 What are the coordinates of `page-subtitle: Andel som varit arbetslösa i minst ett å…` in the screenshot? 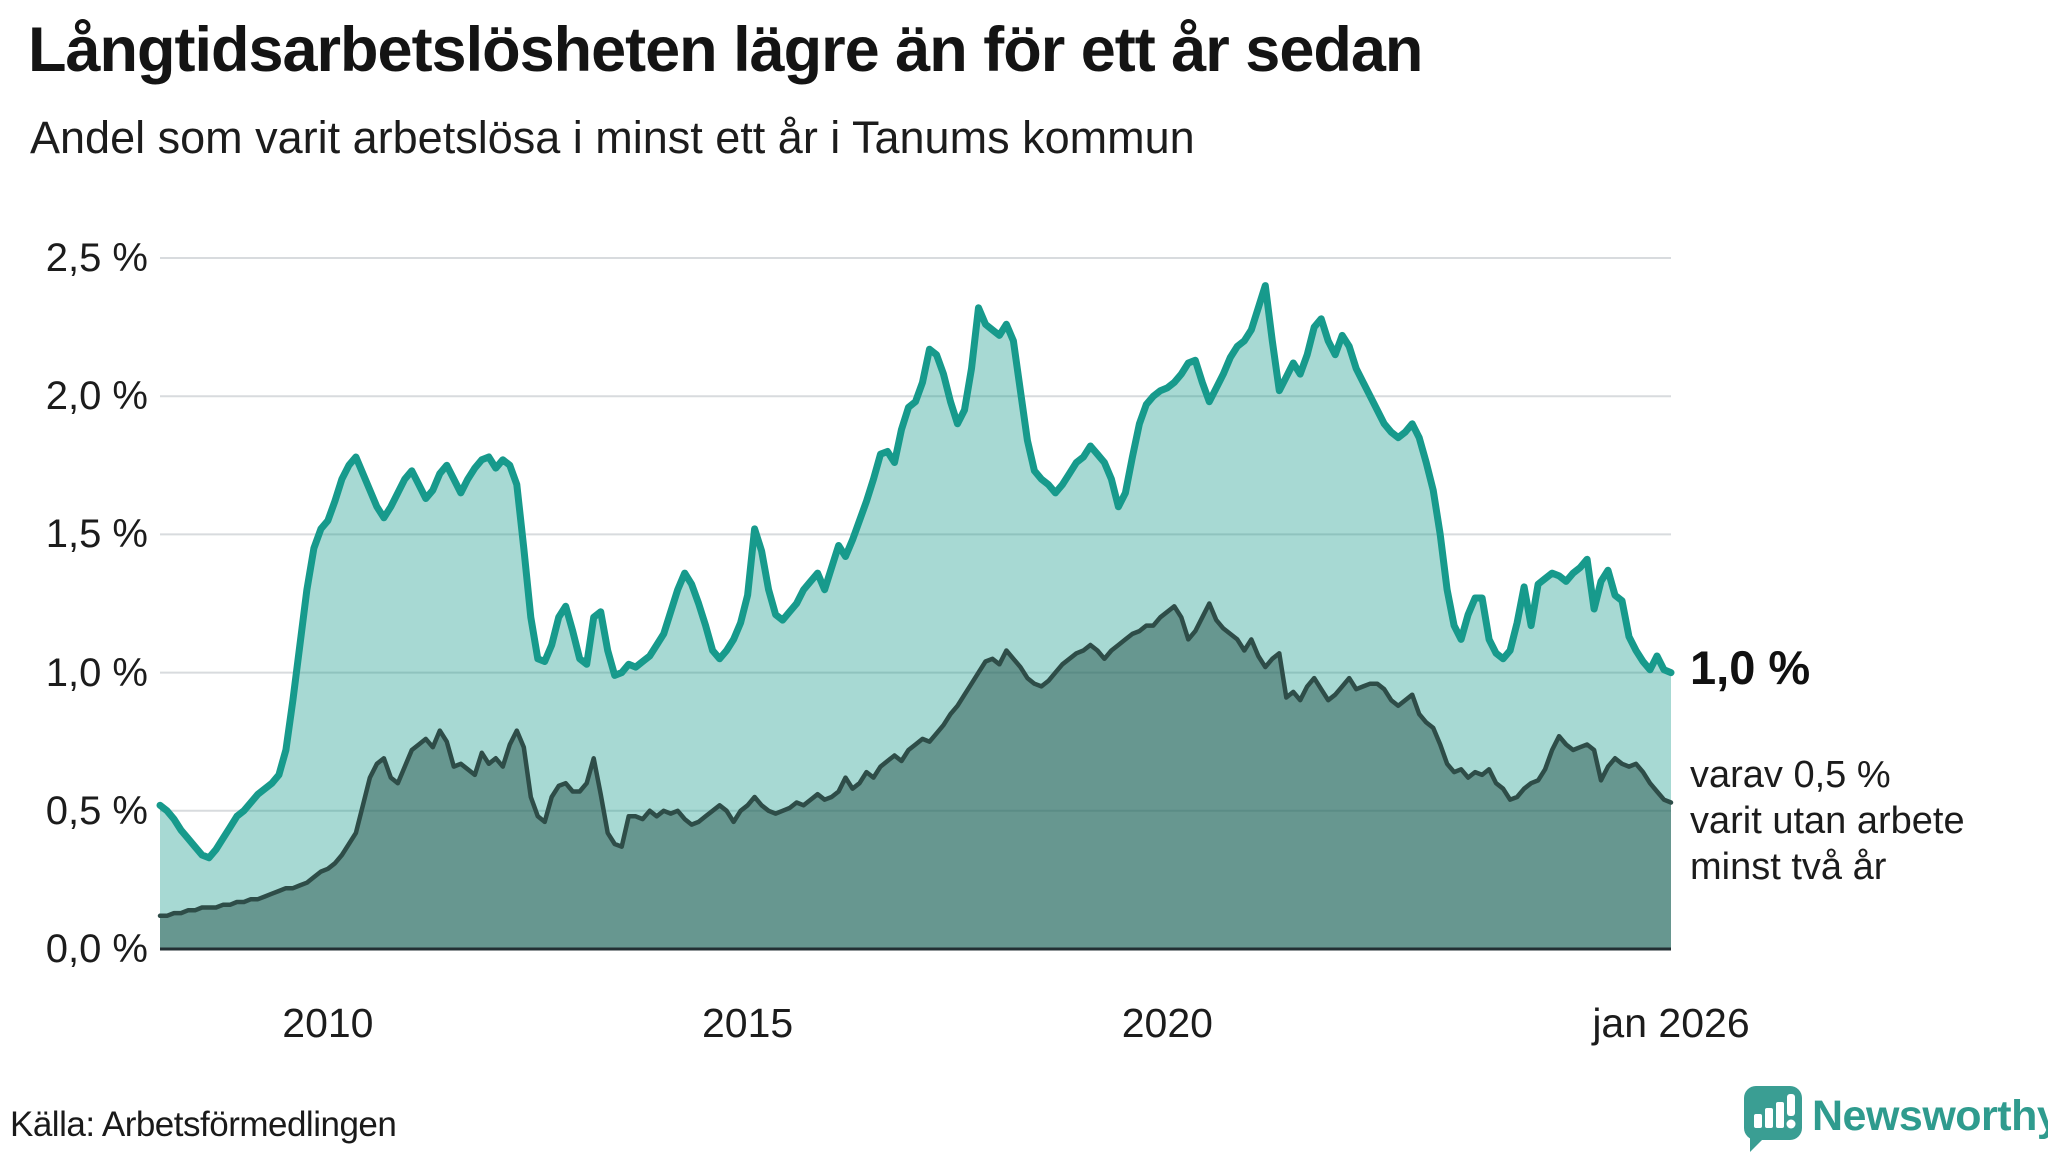 It's located at (612, 137).